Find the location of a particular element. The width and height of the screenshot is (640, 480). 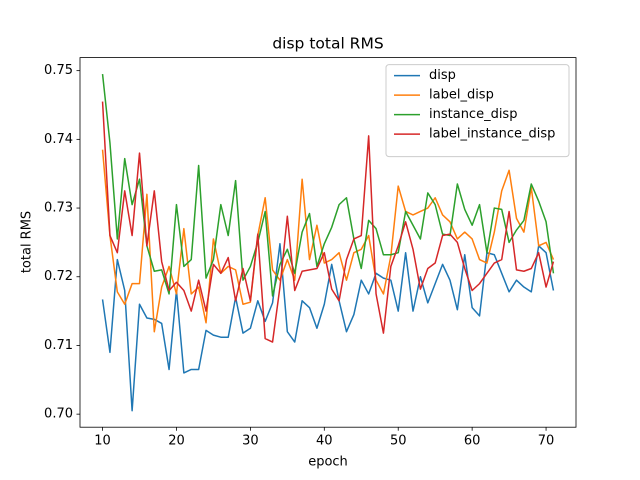

legend-box is located at coordinates (477, 111).